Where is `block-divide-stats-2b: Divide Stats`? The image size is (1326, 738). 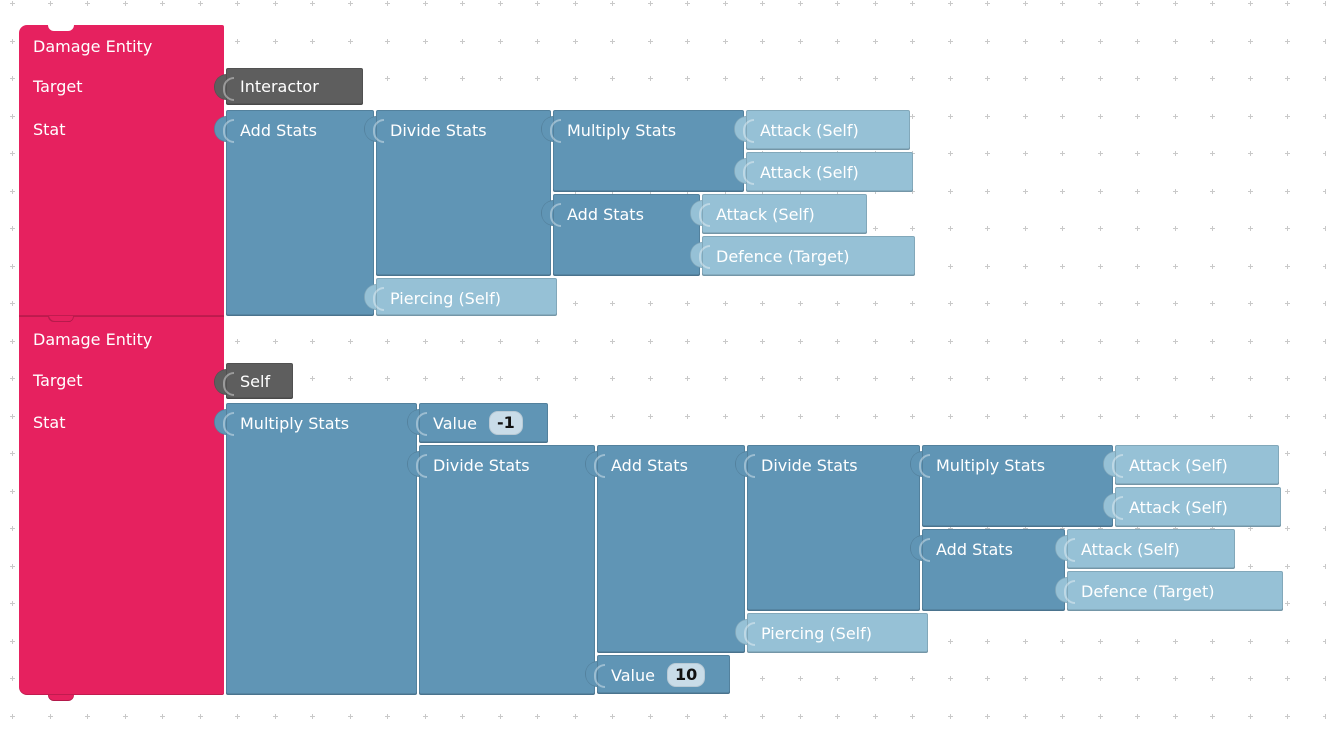 block-divide-stats-2b: Divide Stats is located at coordinates (827, 528).